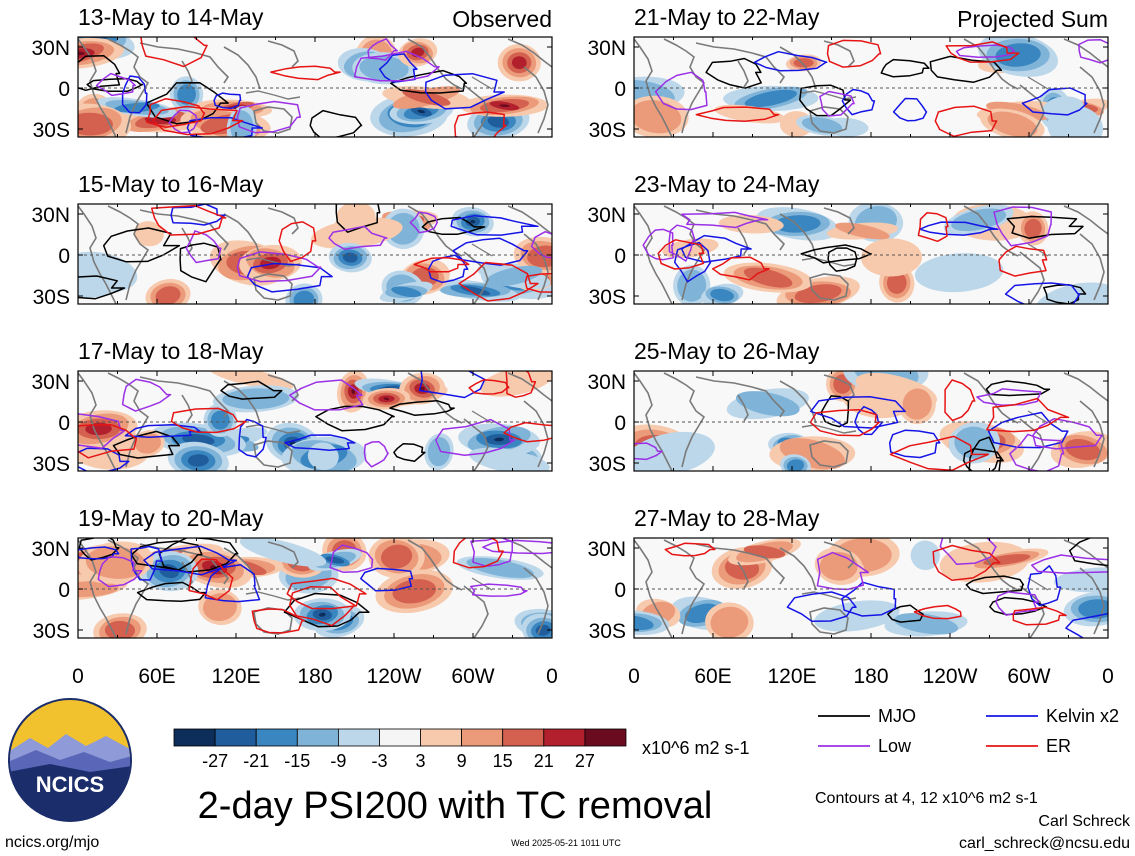 Image resolution: width=1135 pixels, height=856 pixels. What do you see at coordinates (400, 749) in the screenshot?
I see `colorbar: -27 -21 -15 -9 -3 3 9 15 21 27` at bounding box center [400, 749].